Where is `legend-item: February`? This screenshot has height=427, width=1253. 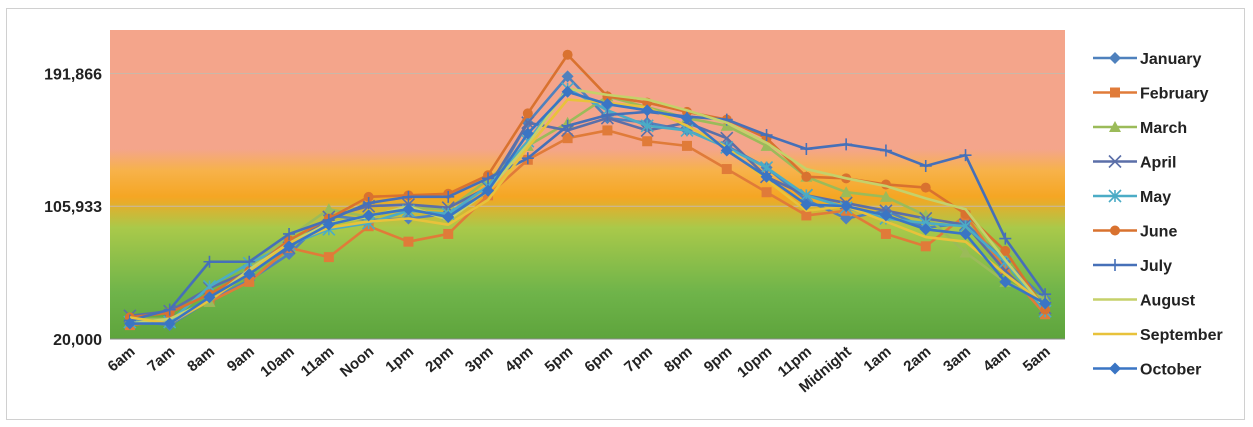 legend-item: February is located at coordinates (1151, 94).